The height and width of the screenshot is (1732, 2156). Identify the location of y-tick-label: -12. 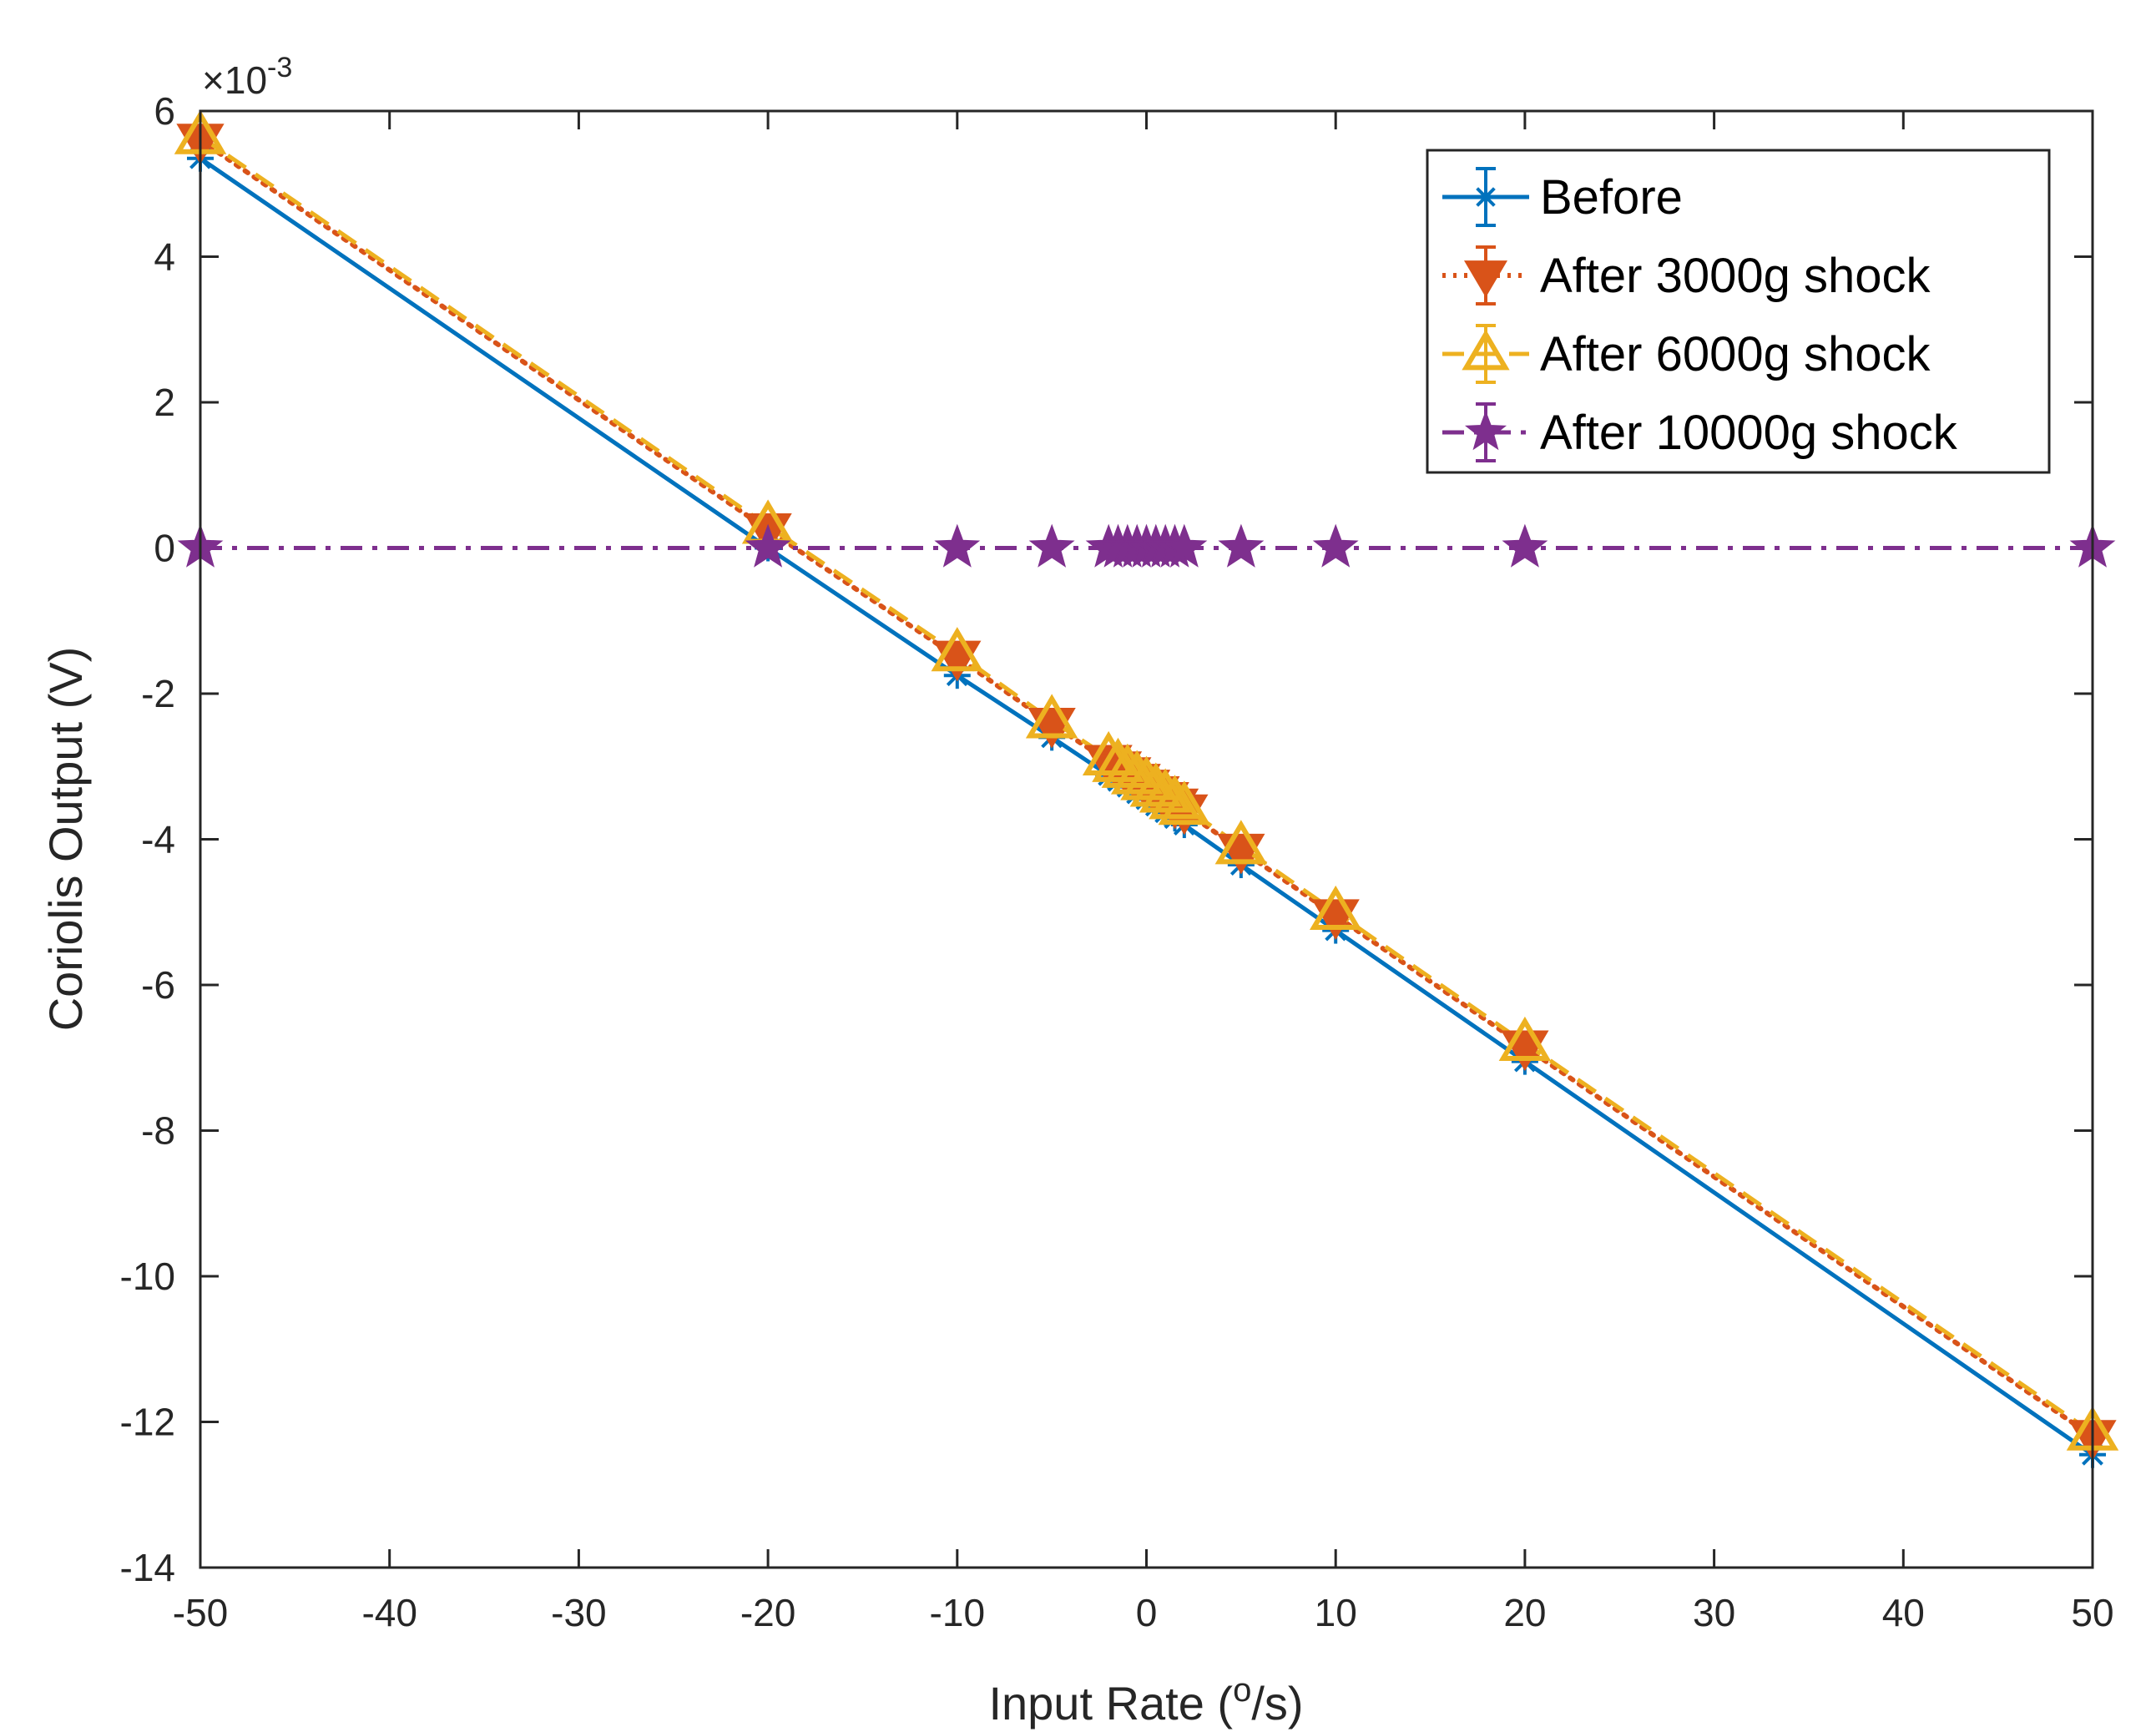
(147, 1422).